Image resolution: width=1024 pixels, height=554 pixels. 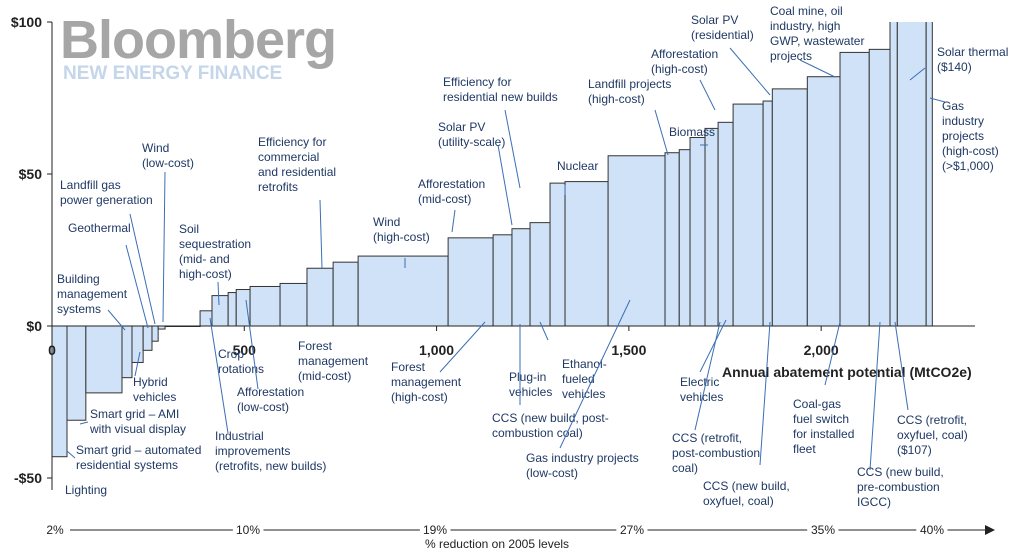 I want to click on annotation: Forest management (mid-cost), so click(x=333, y=361).